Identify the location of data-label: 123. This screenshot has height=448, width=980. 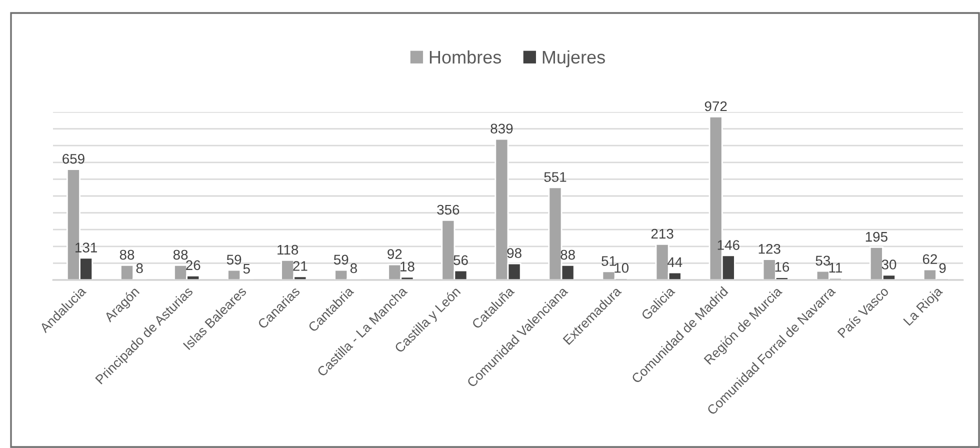
(769, 249).